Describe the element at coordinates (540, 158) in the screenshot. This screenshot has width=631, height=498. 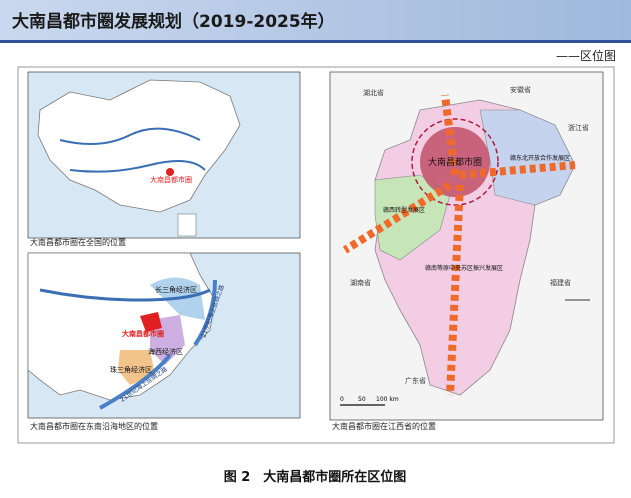
I see `map-label: 赣东北开放合作发展区` at that location.